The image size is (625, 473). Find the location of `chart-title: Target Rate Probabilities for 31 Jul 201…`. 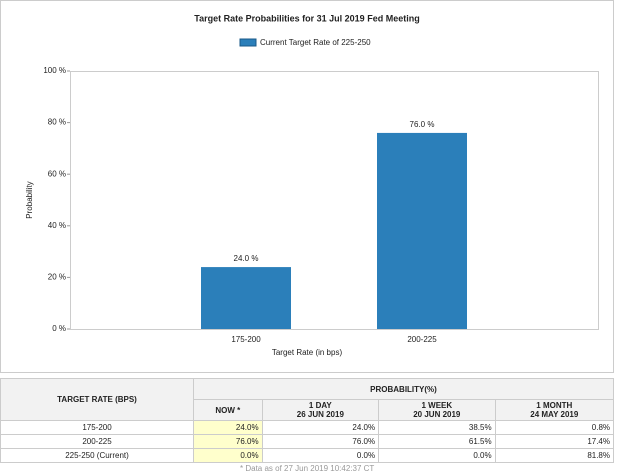

chart-title: Target Rate Probabilities for 31 Jul 201… is located at coordinates (306, 18).